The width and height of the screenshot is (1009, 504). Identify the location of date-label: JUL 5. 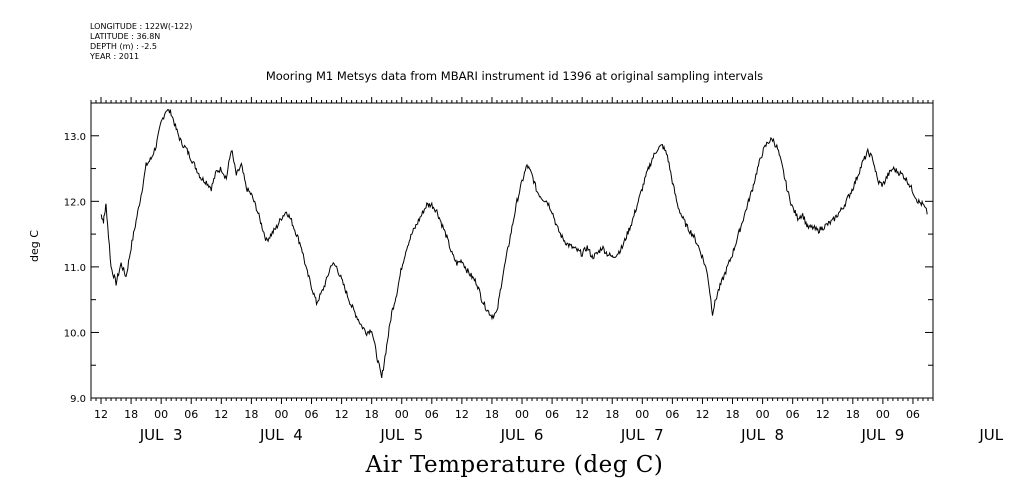
(401, 435).